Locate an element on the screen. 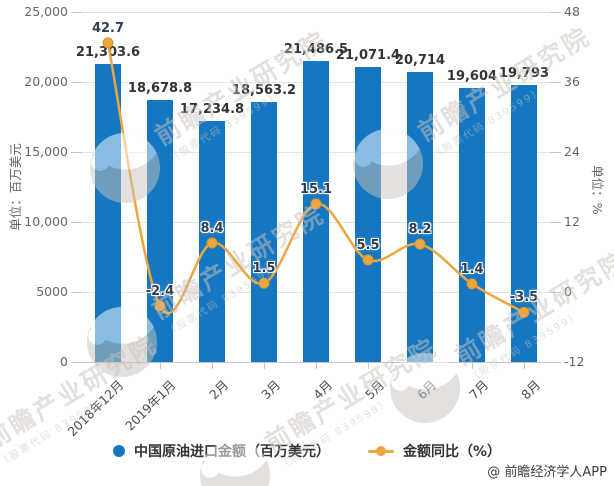 The height and width of the screenshot is (486, 614). bar-value-label: 21,071.4 is located at coordinates (368, 55).